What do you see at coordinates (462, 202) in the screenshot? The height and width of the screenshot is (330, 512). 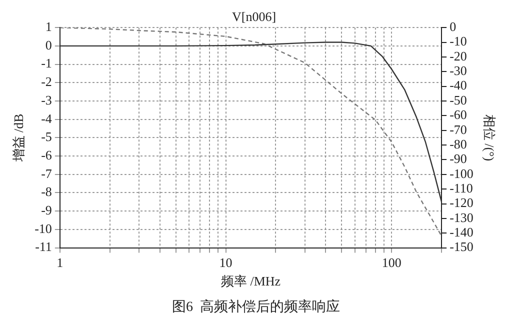 I see `y2-tick-label: -120` at bounding box center [462, 202].